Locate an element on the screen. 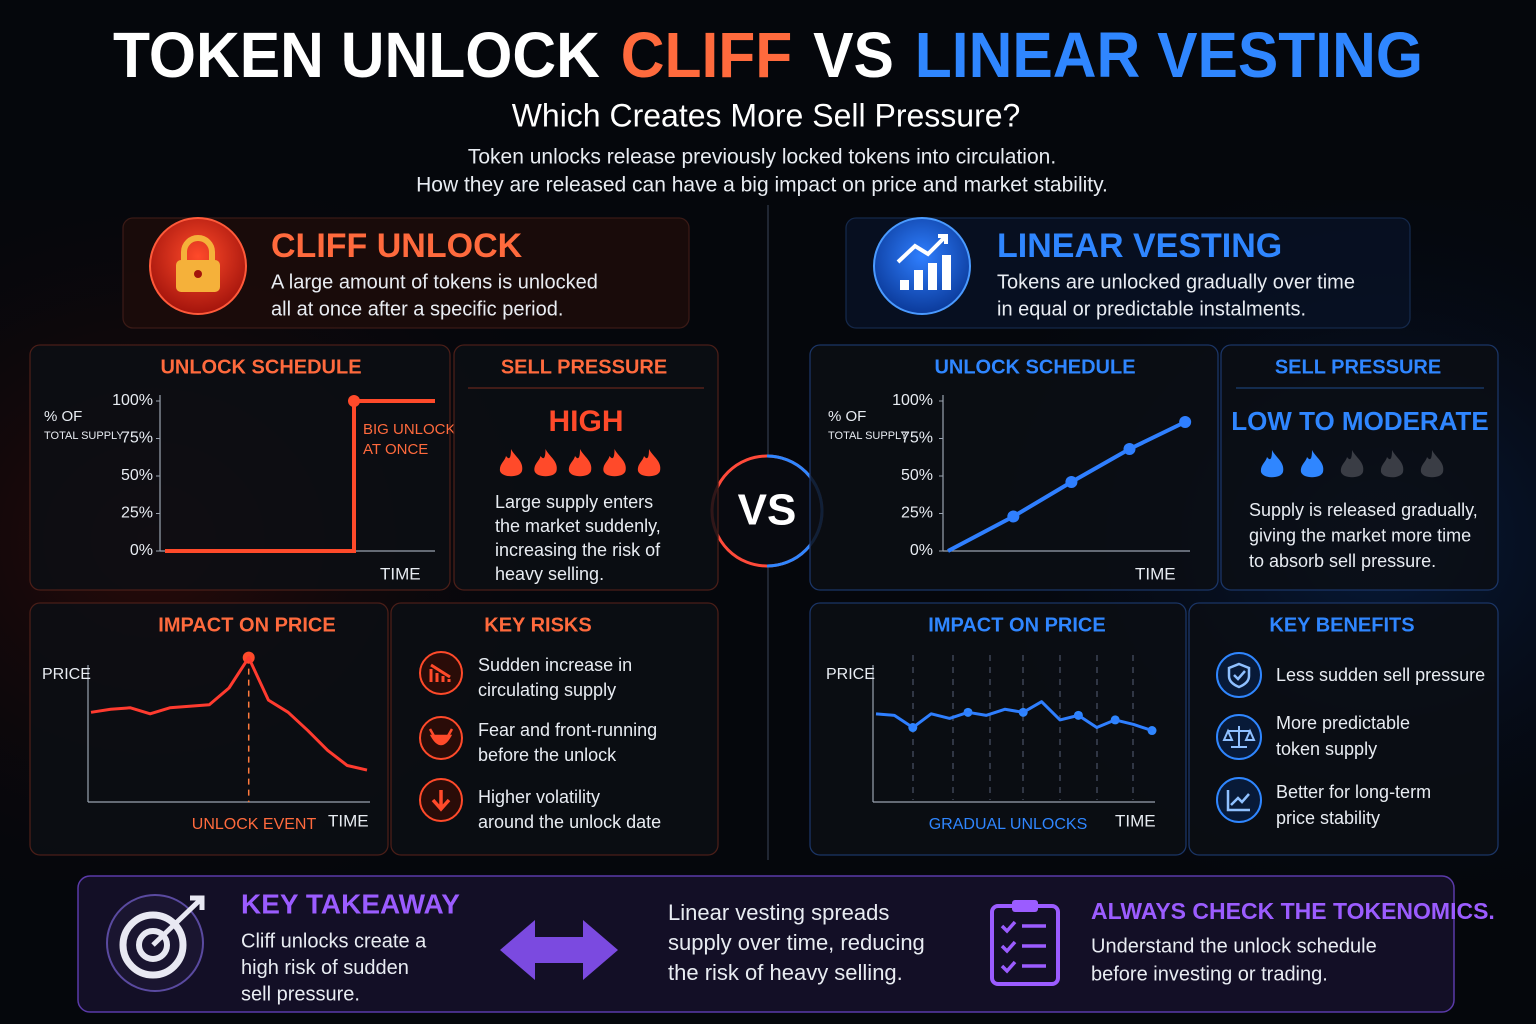  body-text: the market suddenly, is located at coordinates (578, 526).